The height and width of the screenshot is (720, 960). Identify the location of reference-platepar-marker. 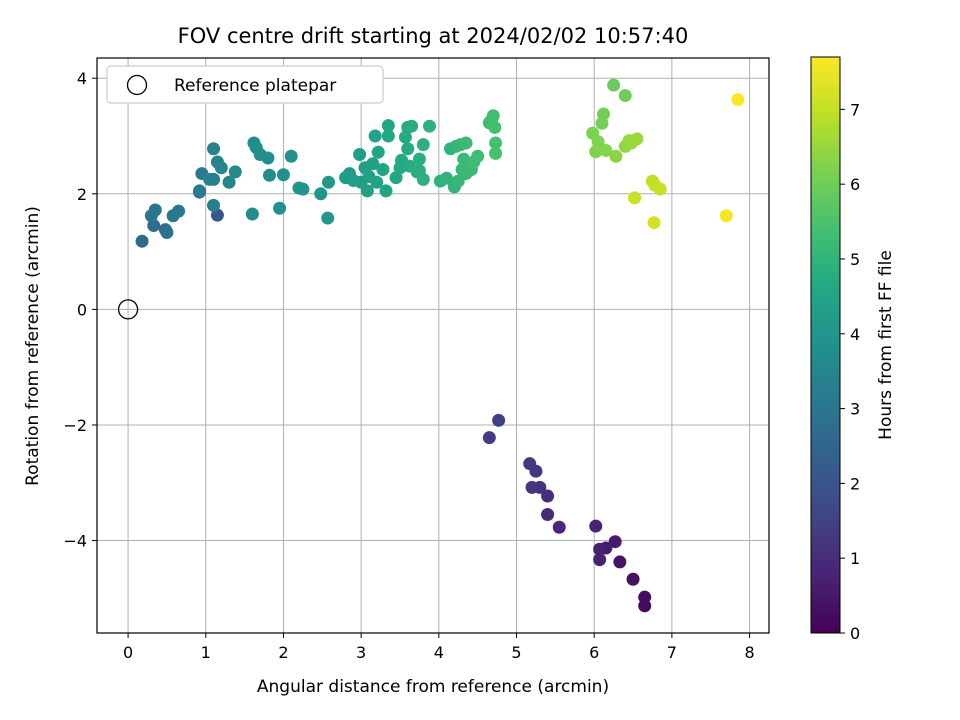
(128, 309).